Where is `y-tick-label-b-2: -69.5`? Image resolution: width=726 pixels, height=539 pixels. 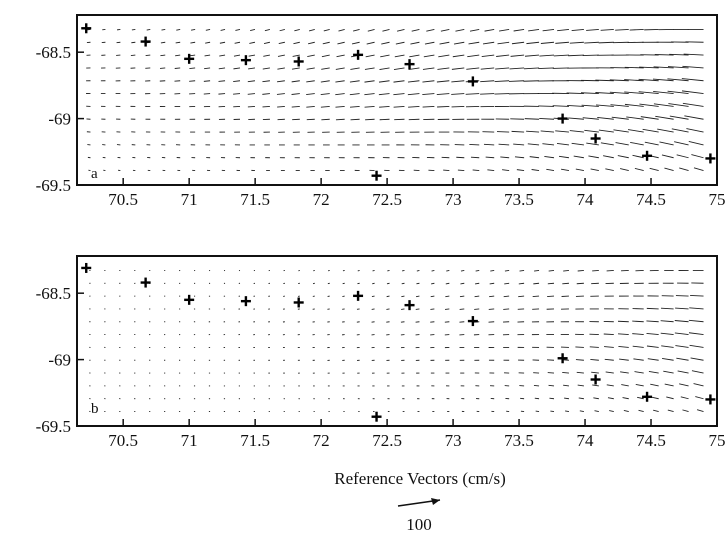
y-tick-label-b-2: -69.5 is located at coordinates (53, 426).